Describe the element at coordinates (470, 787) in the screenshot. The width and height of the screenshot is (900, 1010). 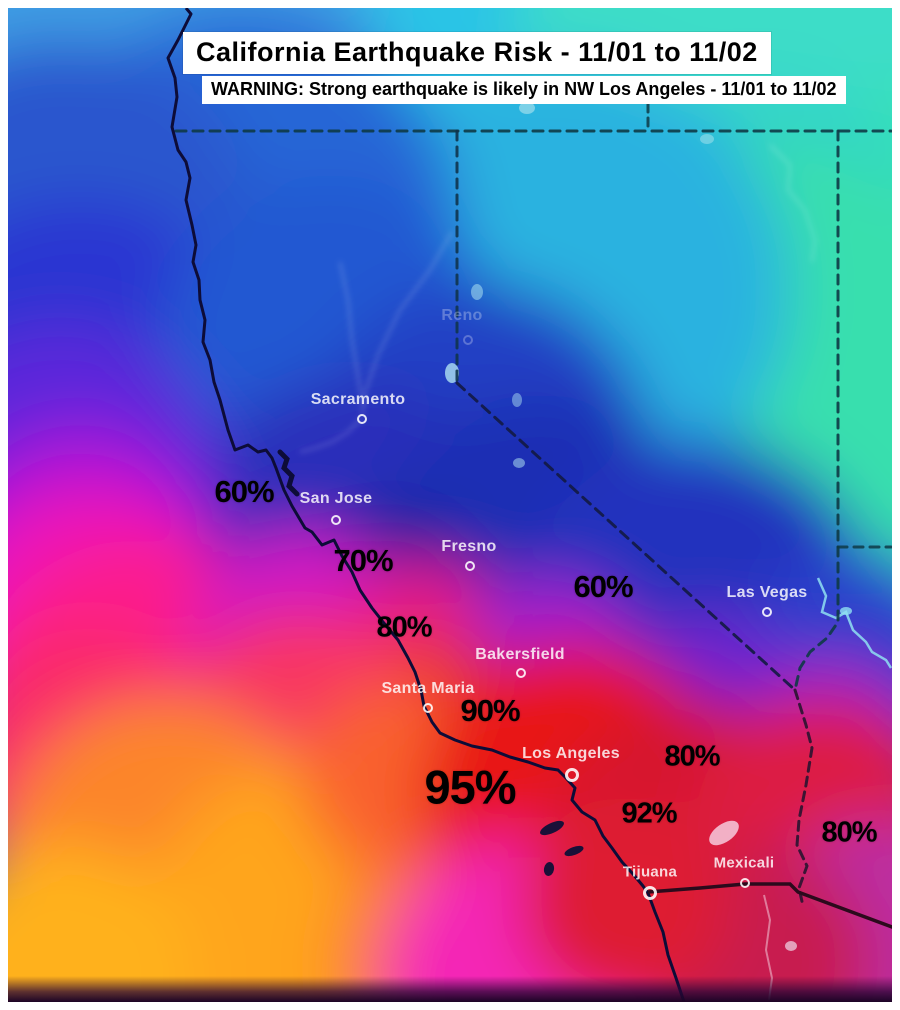
I see `risk-label: 95%` at that location.